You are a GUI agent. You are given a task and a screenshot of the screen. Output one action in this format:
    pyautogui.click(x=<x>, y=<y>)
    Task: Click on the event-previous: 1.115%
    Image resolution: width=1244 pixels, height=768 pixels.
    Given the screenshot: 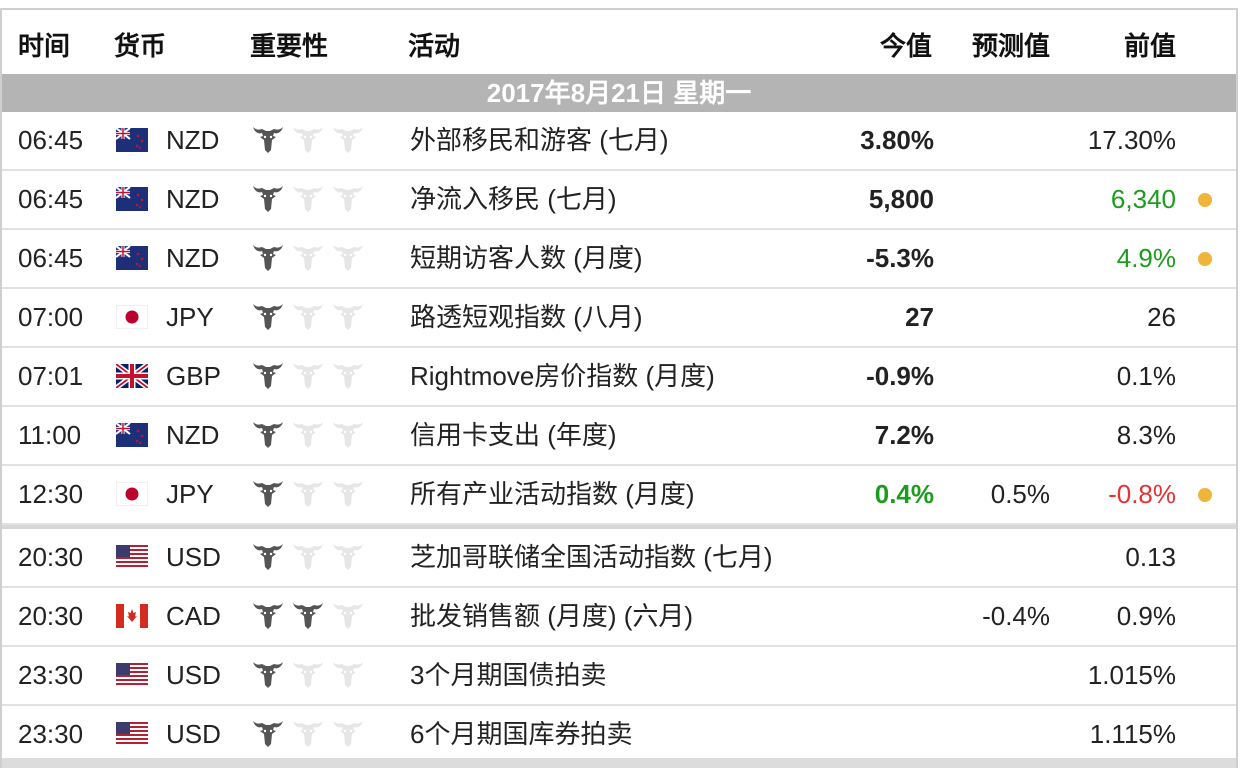 What is the action you would take?
    pyautogui.click(x=1132, y=734)
    